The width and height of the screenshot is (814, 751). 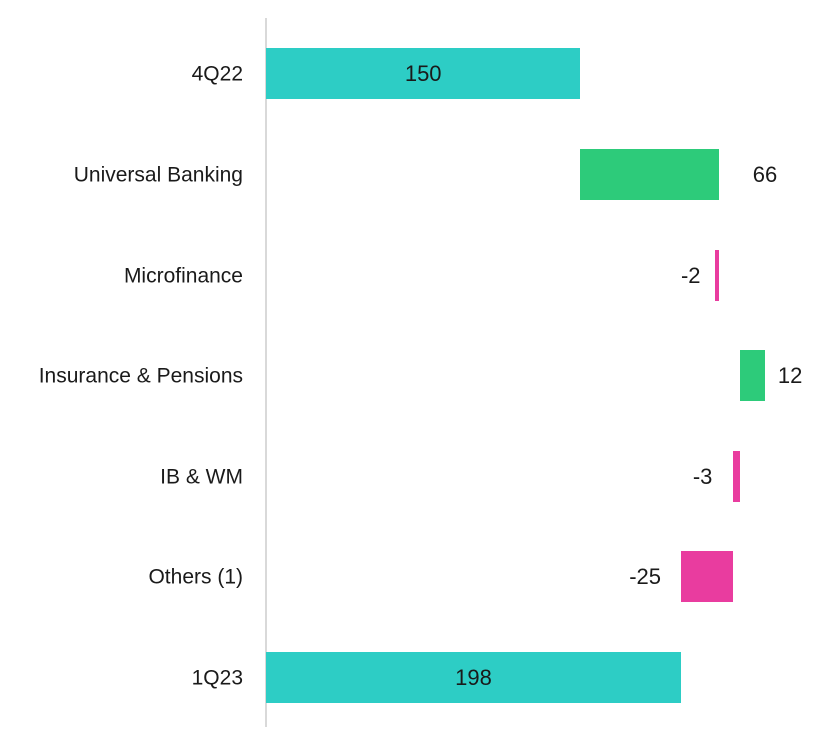 What do you see at coordinates (140, 375) in the screenshot?
I see `category-label-insurance-pensions: Insurance & Pensions` at bounding box center [140, 375].